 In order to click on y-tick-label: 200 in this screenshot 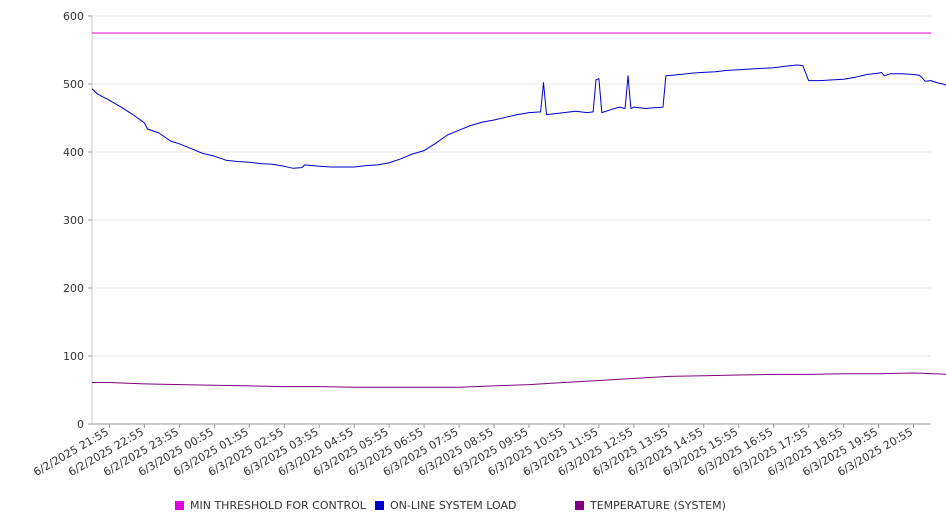, I will do `click(73, 288)`.